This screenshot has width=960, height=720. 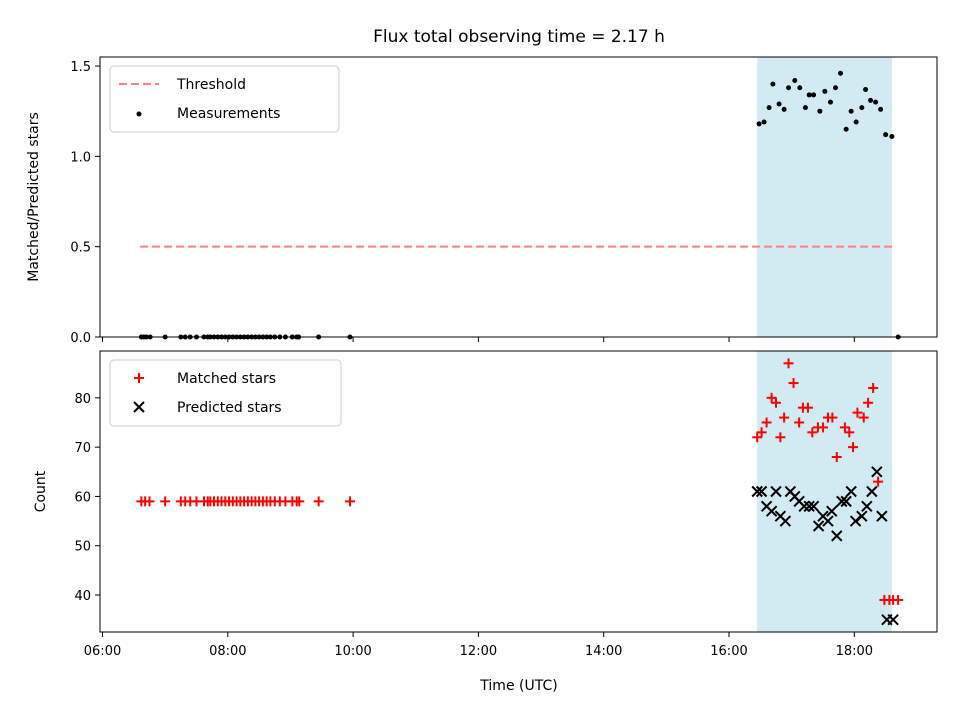 What do you see at coordinates (82, 547) in the screenshot?
I see `y-tick-label: 50` at bounding box center [82, 547].